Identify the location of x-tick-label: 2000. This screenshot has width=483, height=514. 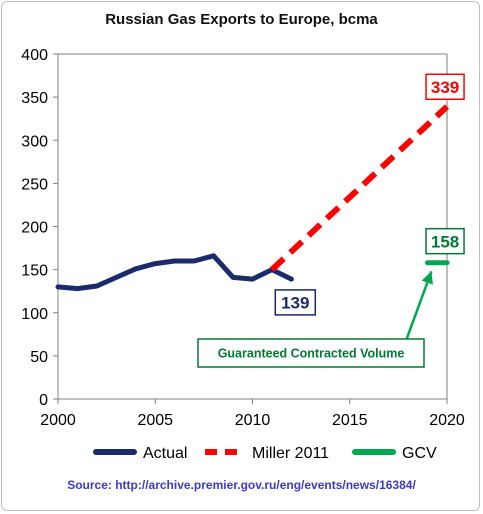
(58, 420).